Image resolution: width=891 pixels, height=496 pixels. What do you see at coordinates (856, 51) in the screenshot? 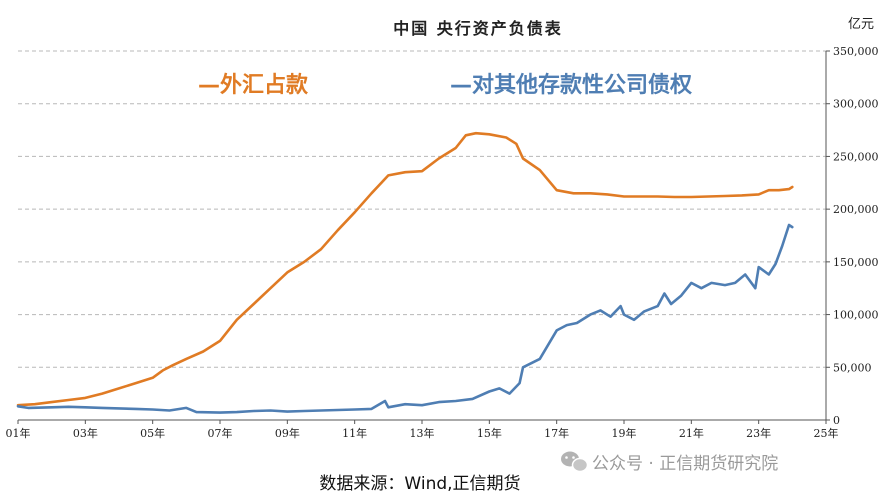
I see `y-tick-label-7: 350,000` at bounding box center [856, 51].